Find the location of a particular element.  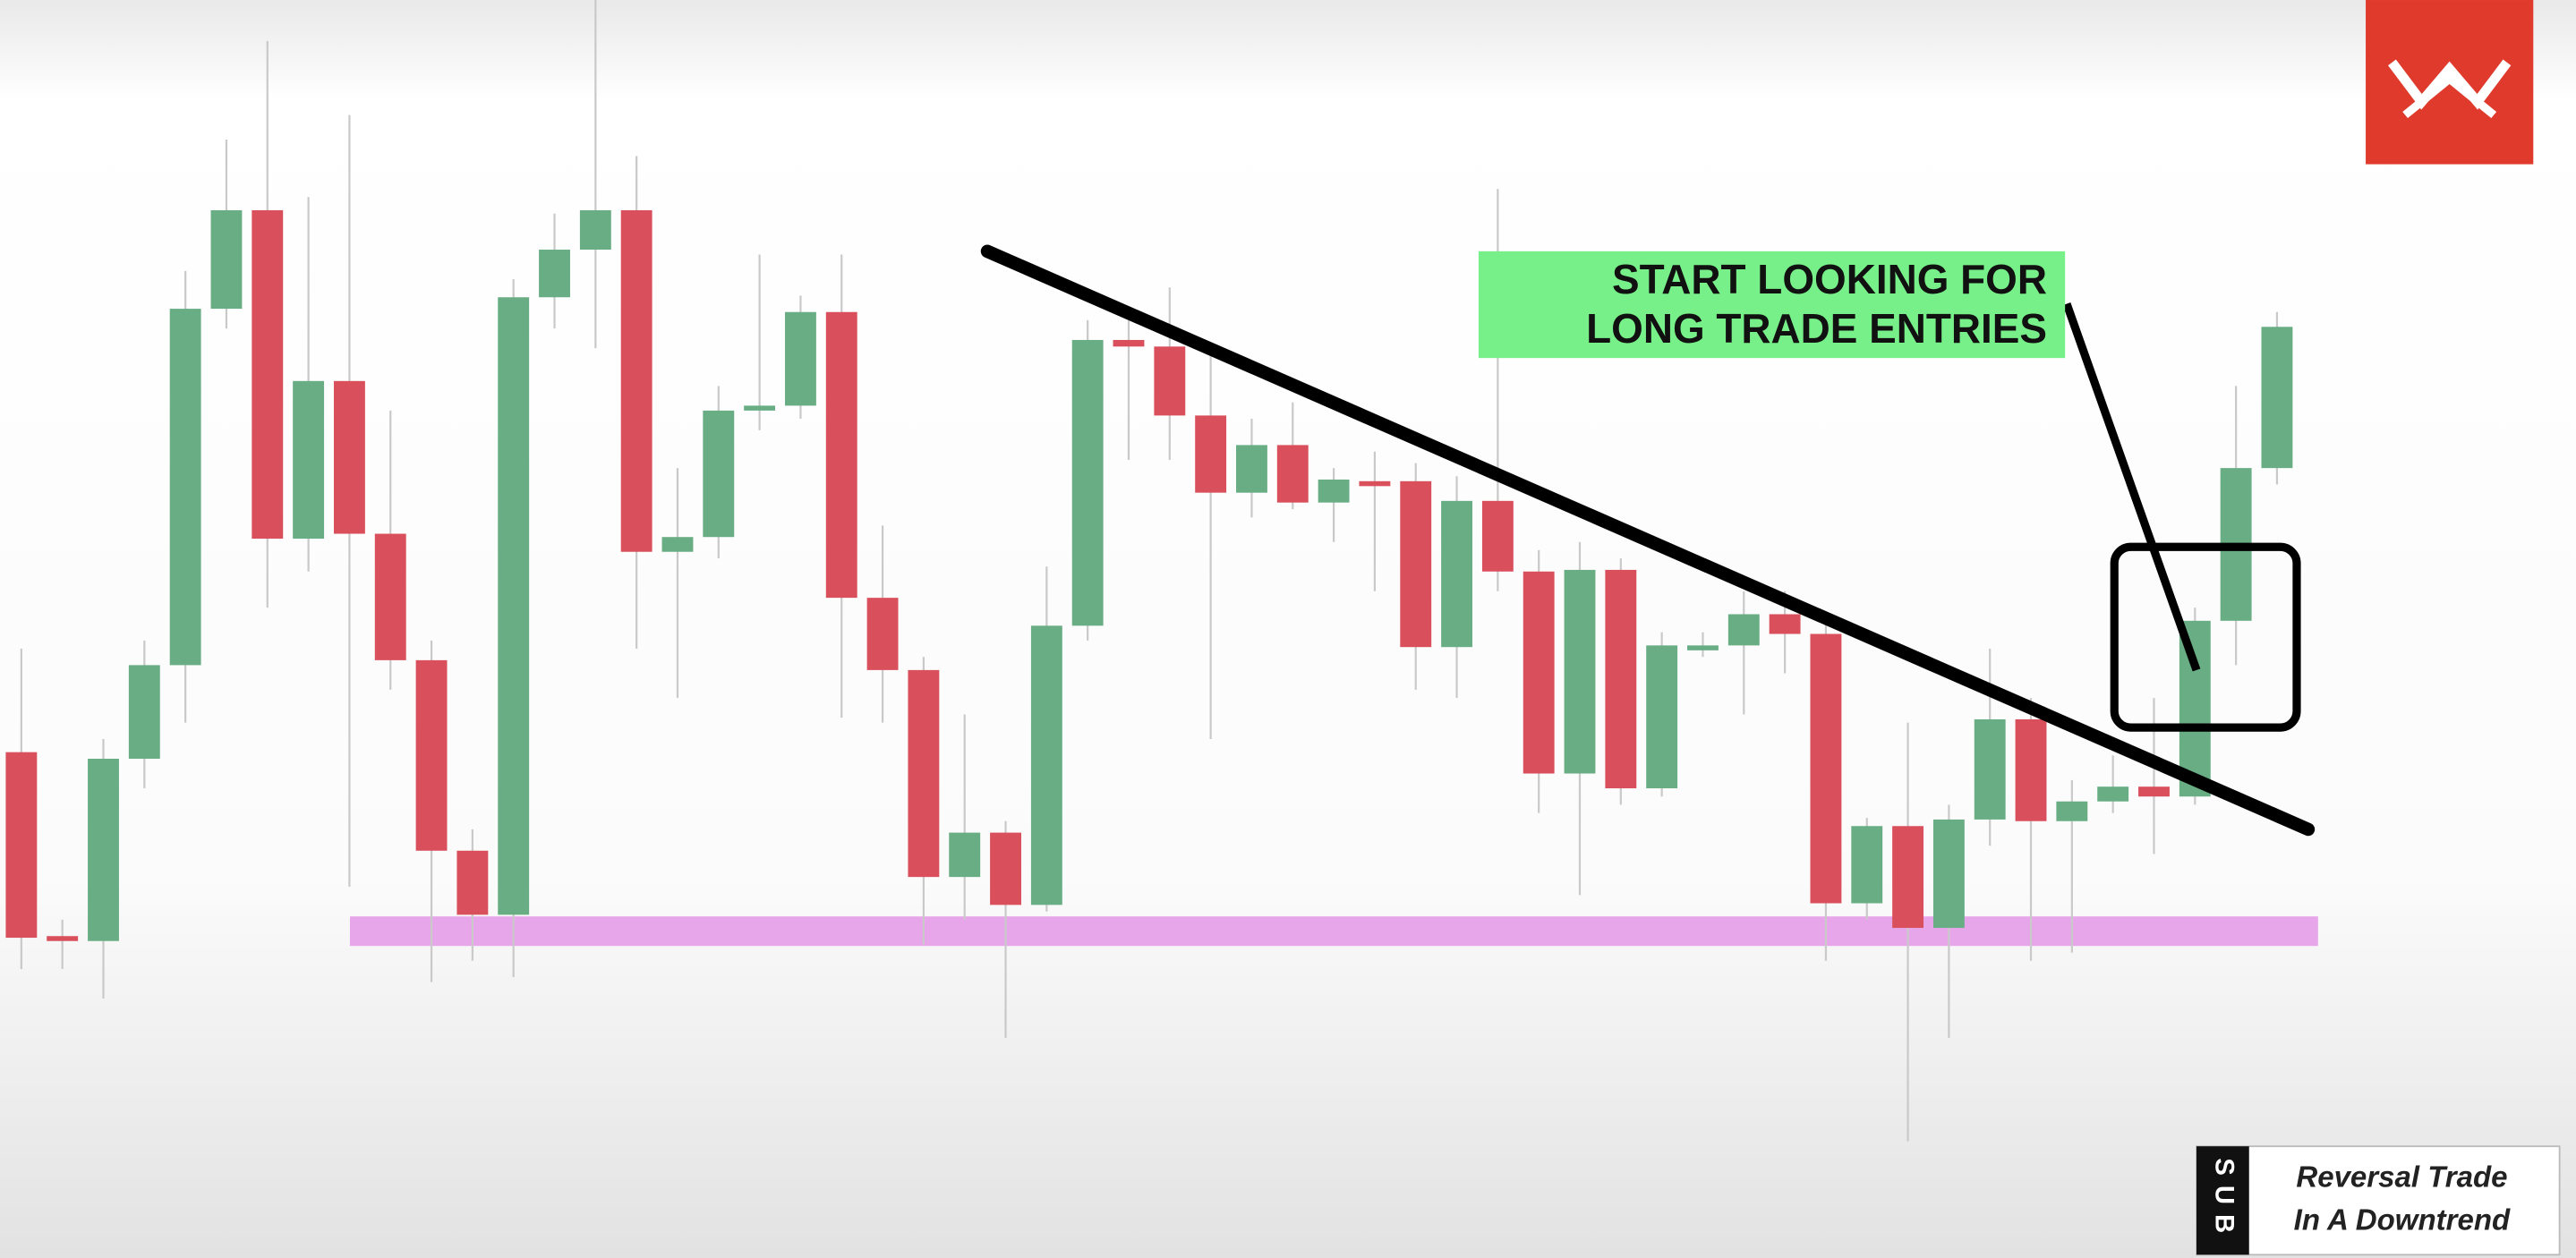

badge: SUB Reversal Trade In A Downtrend is located at coordinates (2378, 1200).